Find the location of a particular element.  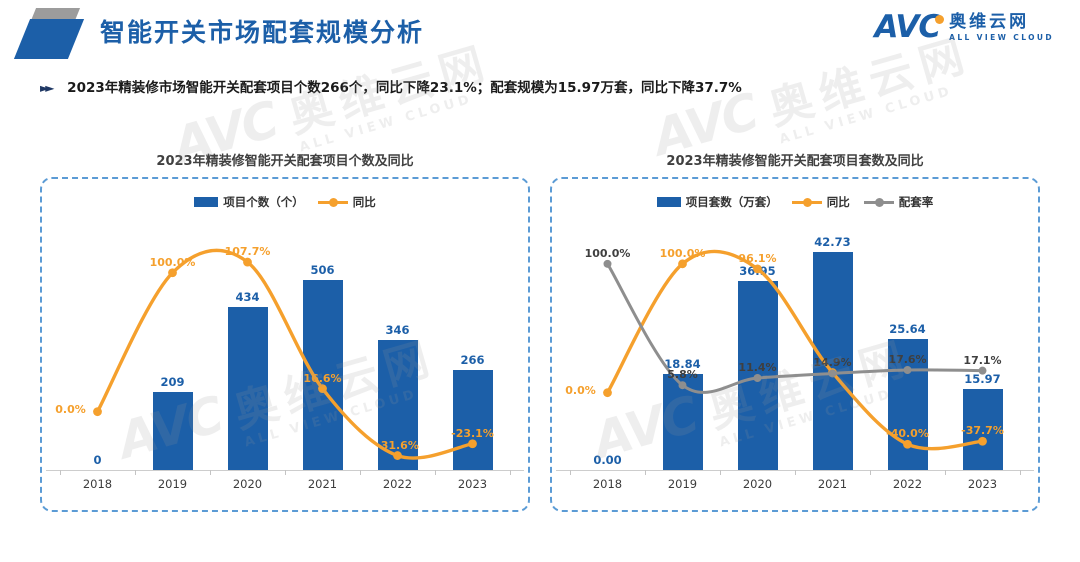

line-value-label: -37.7% is located at coordinates (982, 431).